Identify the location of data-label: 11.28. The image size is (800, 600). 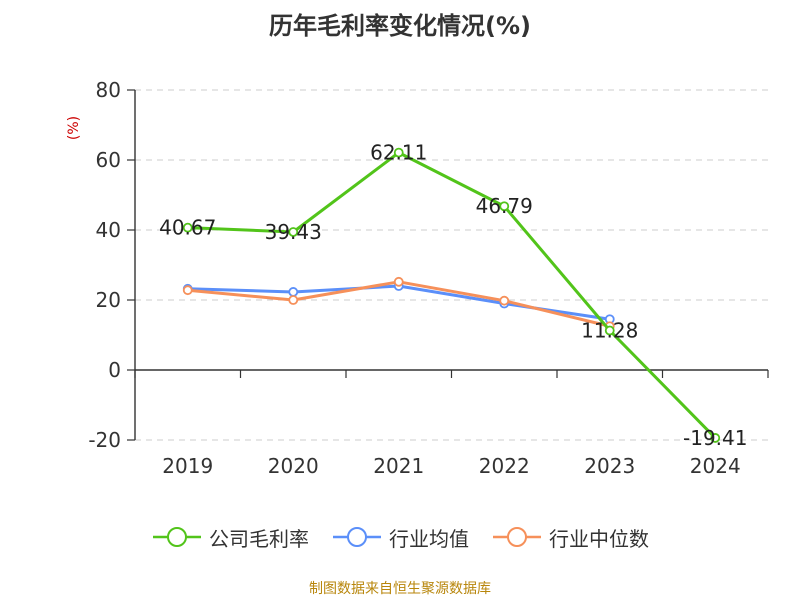
(609, 331).